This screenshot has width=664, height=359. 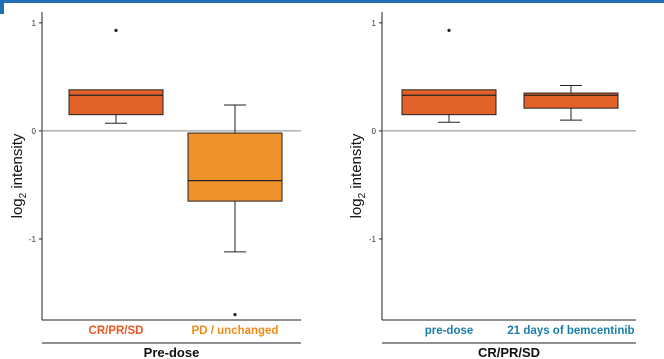 I want to click on accent-bar, so click(x=332, y=1).